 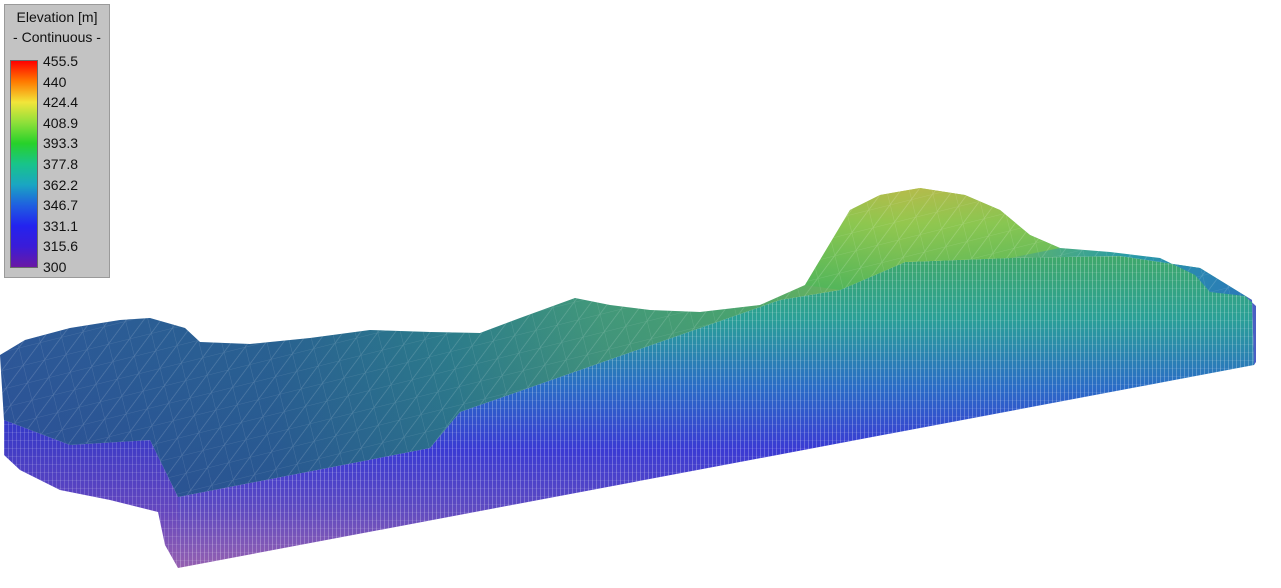 I want to click on legend-label: 331.1, so click(x=61, y=225).